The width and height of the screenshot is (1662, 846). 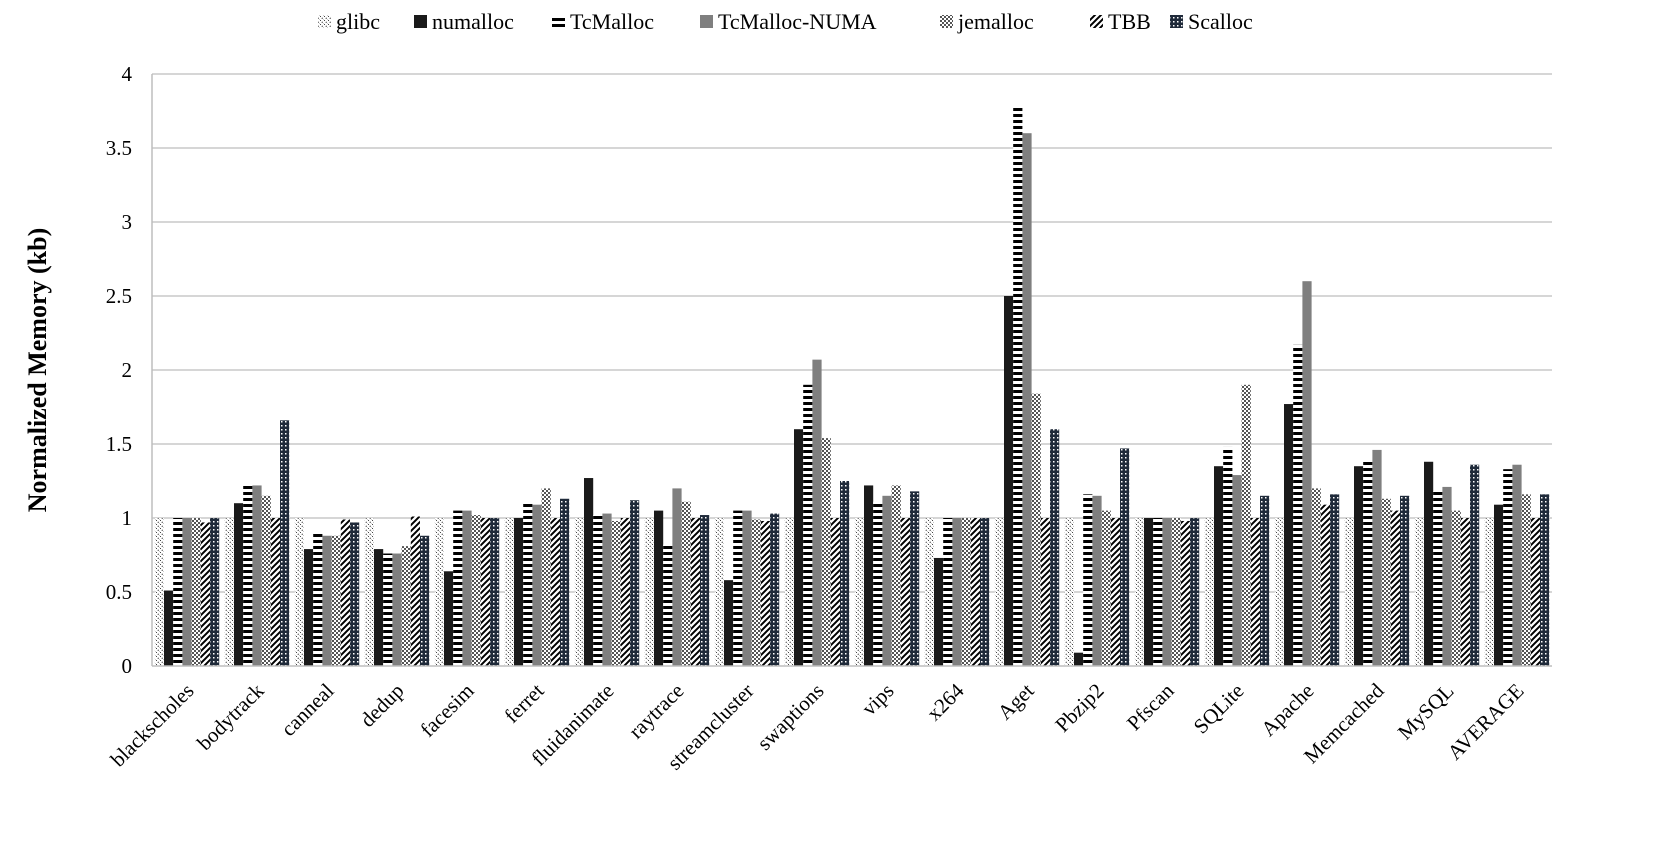 I want to click on bar-glibc-blackscholes, so click(x=159, y=592).